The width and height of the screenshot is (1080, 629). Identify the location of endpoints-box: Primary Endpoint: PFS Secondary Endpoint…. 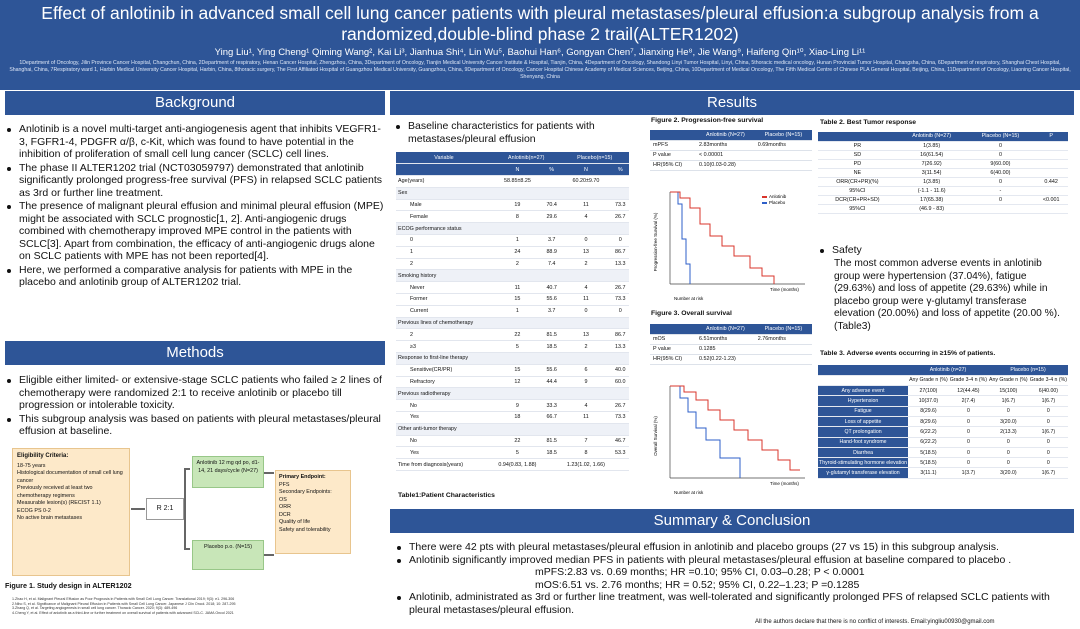
(313, 512).